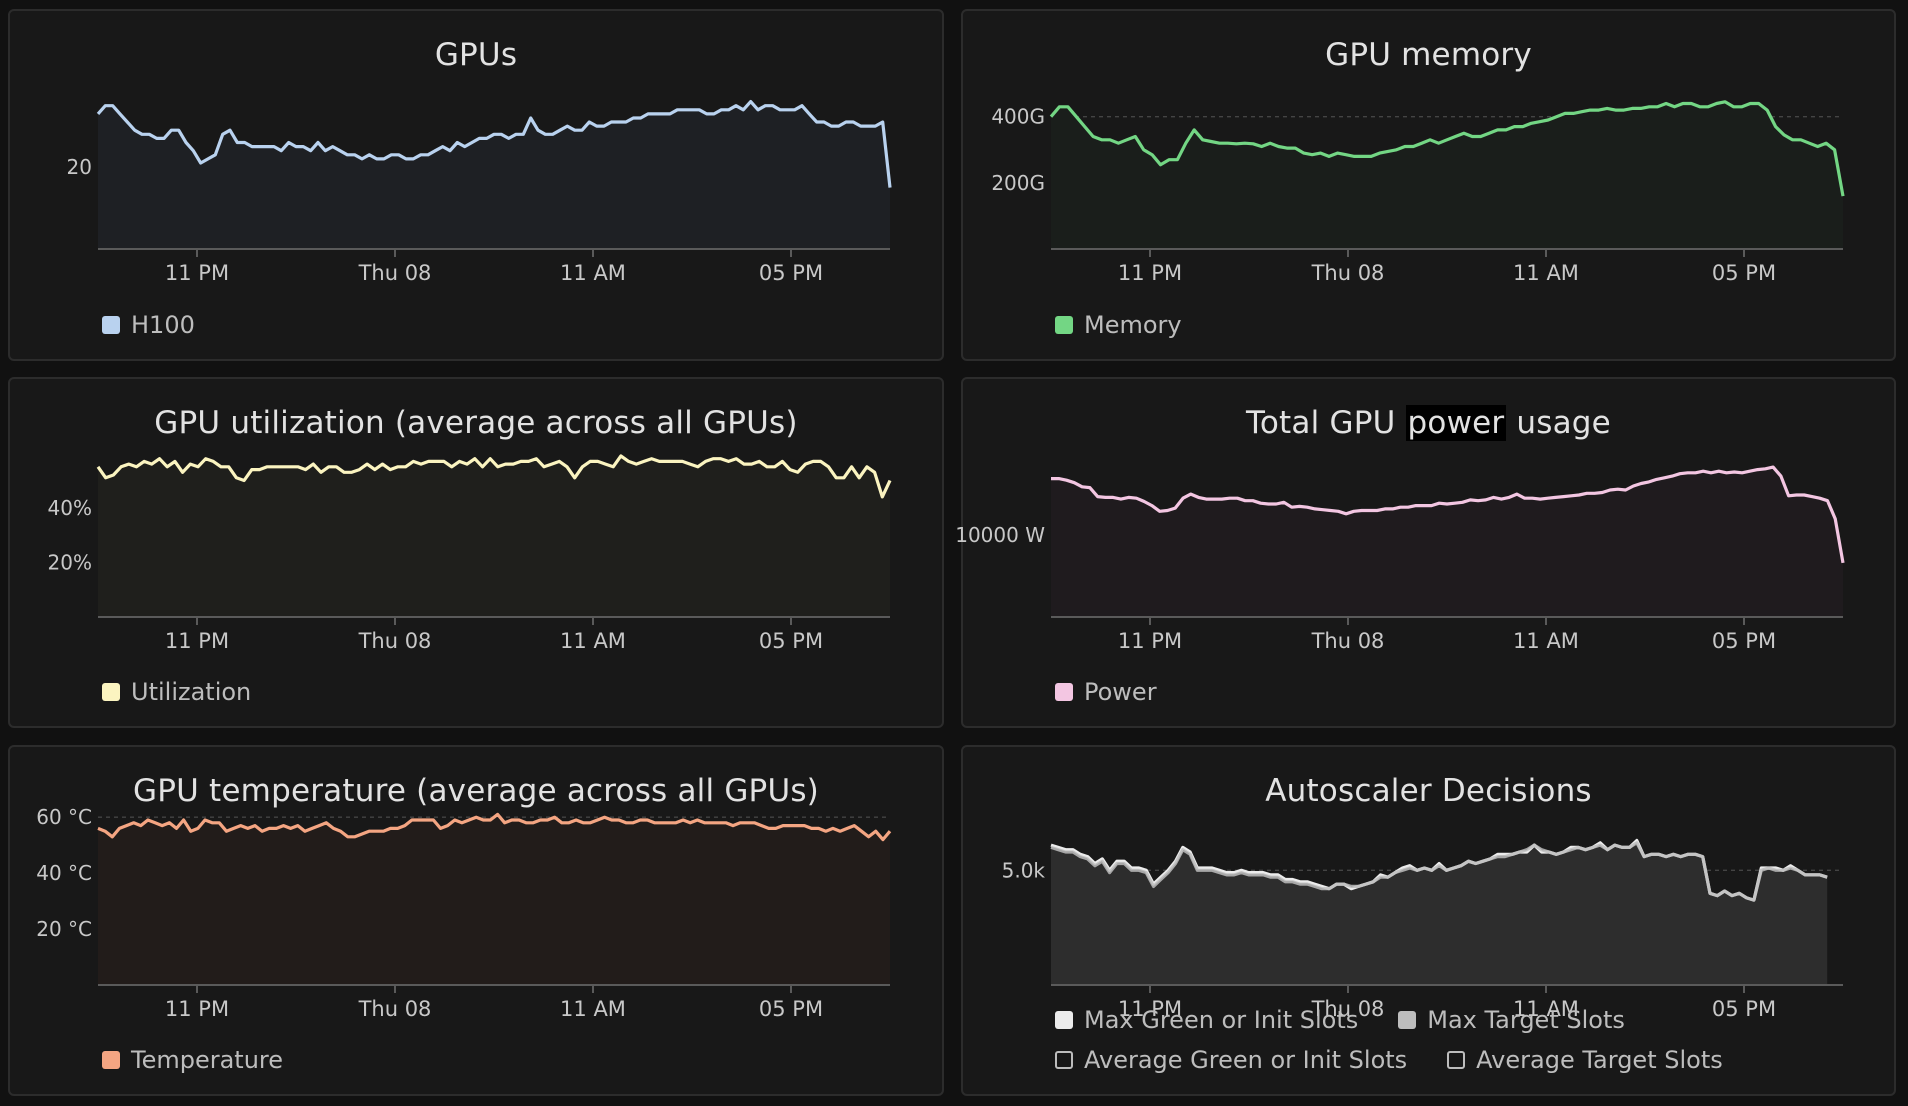 This screenshot has height=1106, width=1908. What do you see at coordinates (1133, 325) in the screenshot?
I see `legend-label: Memory` at bounding box center [1133, 325].